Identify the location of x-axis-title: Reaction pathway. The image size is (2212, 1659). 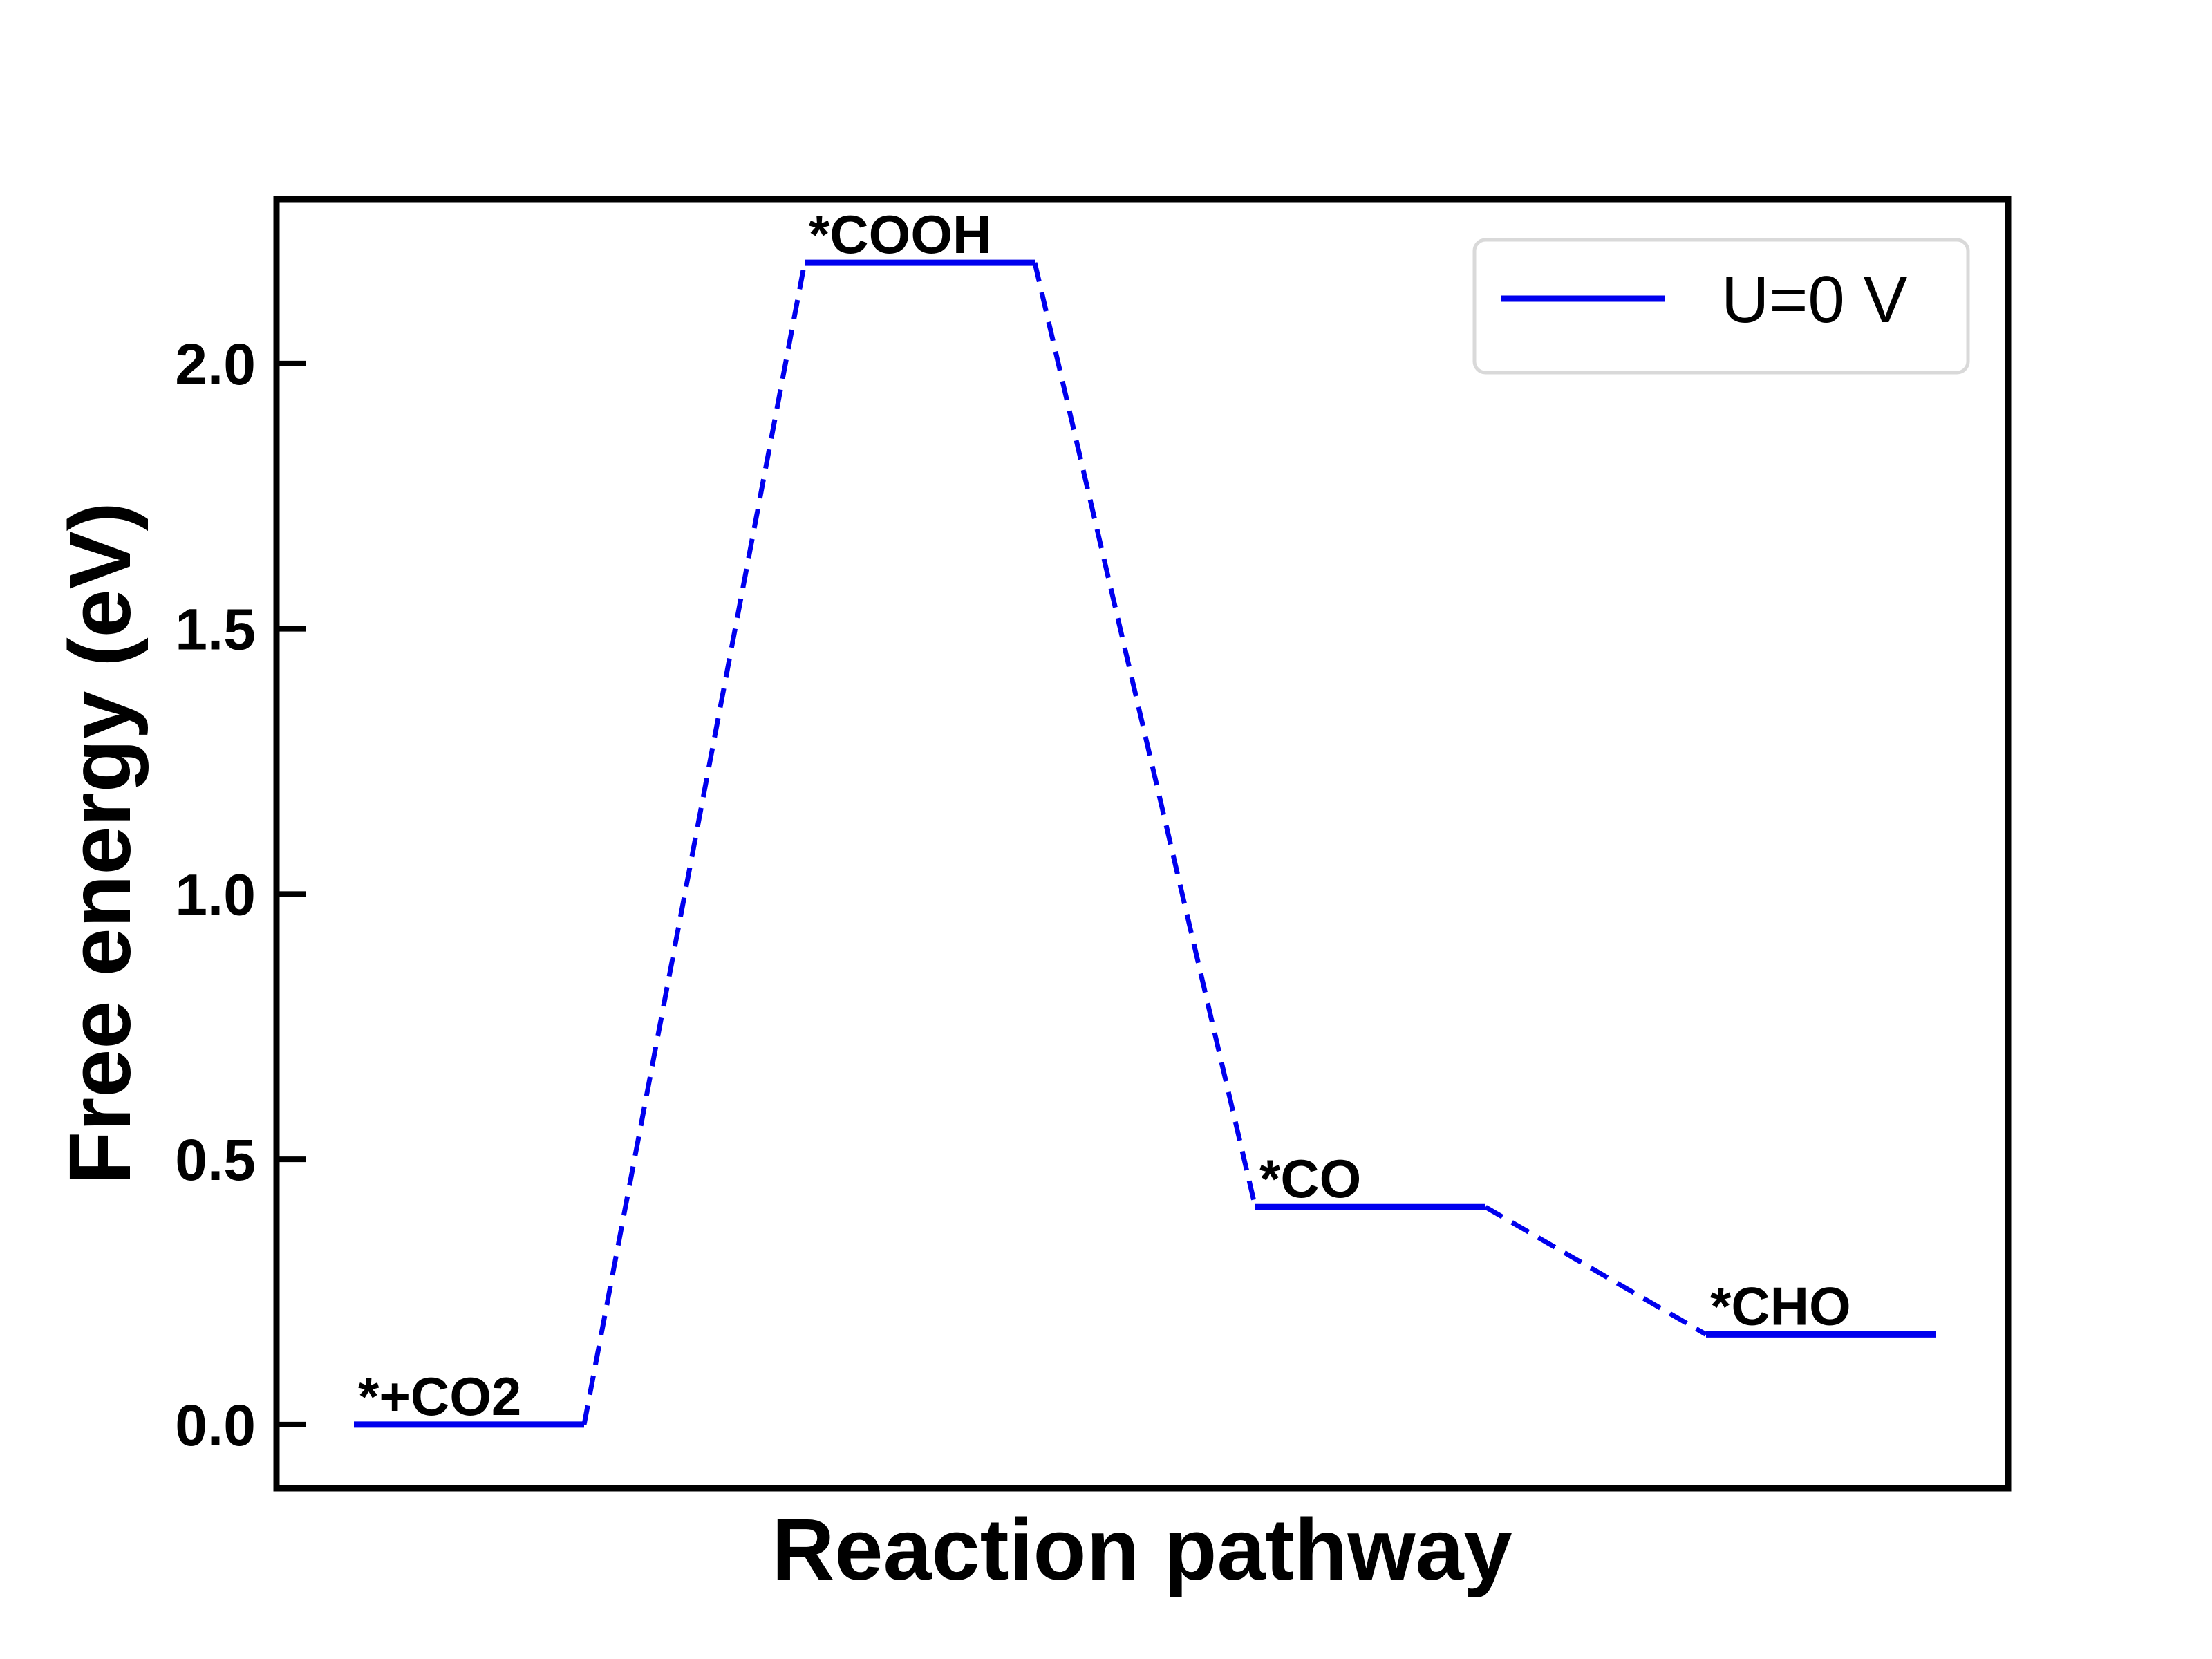
(1141, 1549).